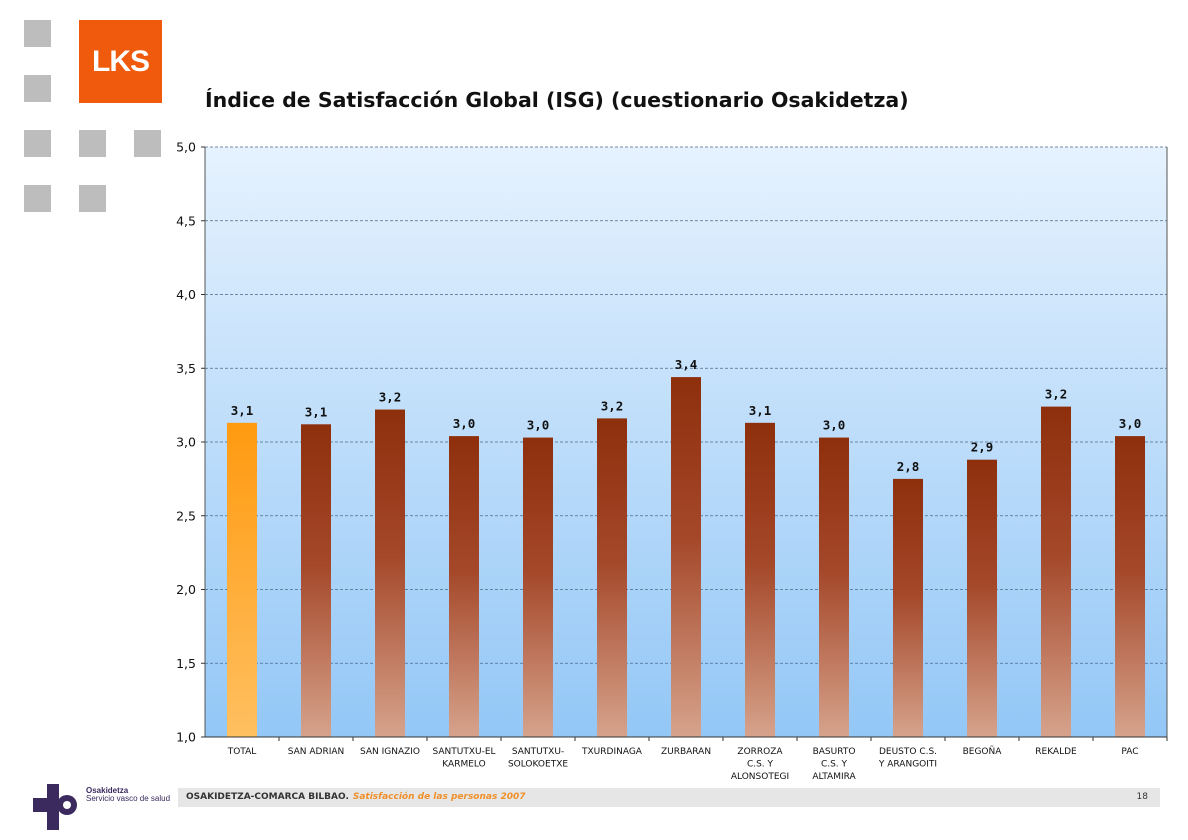  Describe the element at coordinates (186, 589) in the screenshot. I see `y-tick-label: 2,0` at that location.